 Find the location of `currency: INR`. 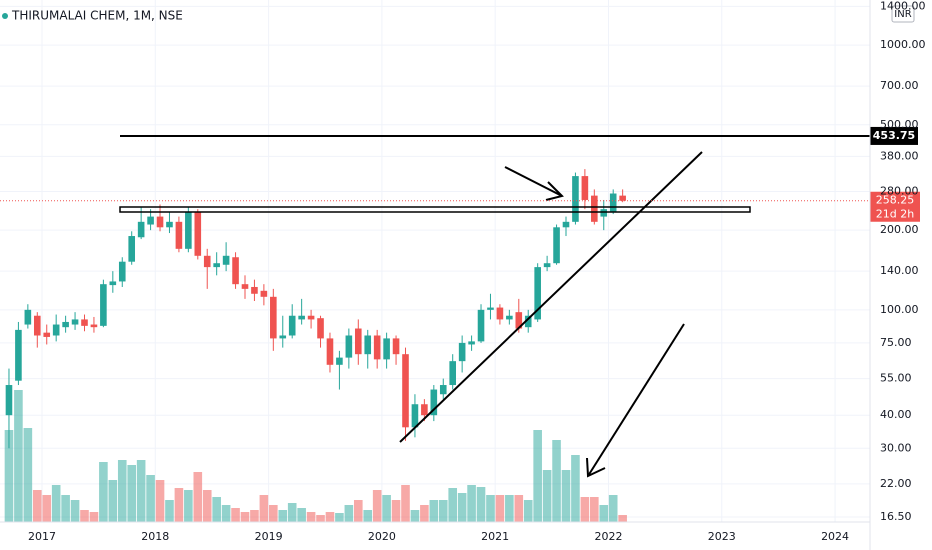

currency: INR is located at coordinates (902, 14).